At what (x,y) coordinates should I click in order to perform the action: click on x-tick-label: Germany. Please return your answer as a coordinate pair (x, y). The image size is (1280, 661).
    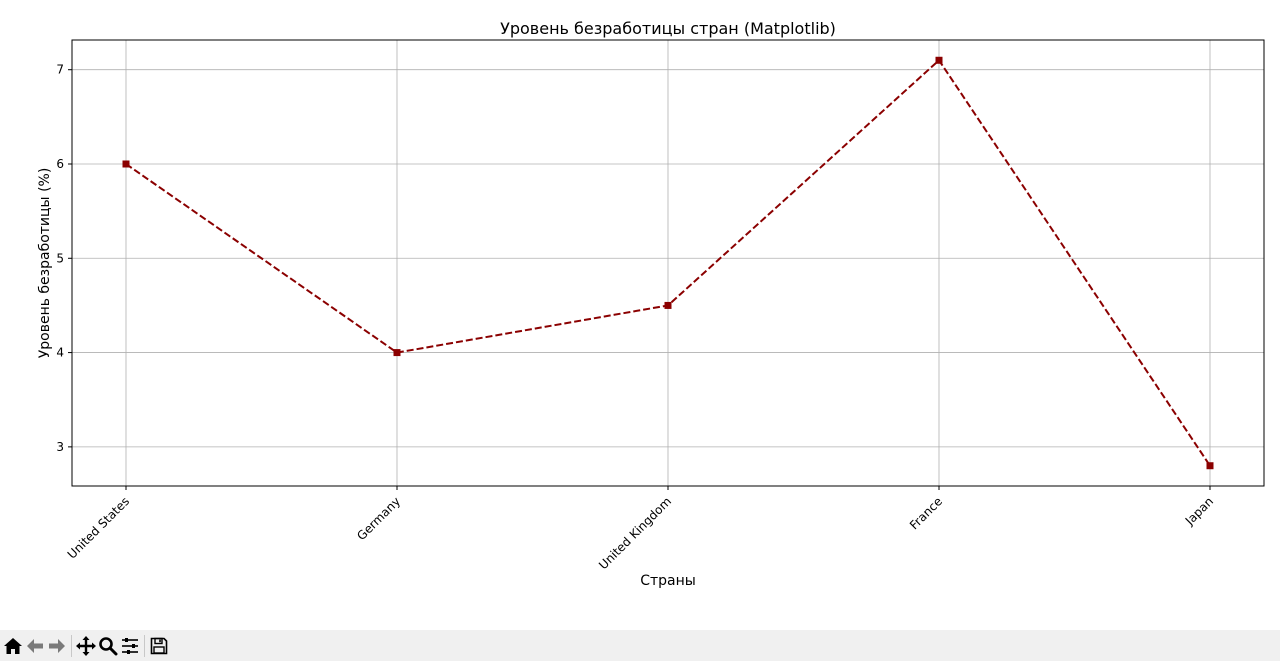
    Looking at the image, I should click on (378, 518).